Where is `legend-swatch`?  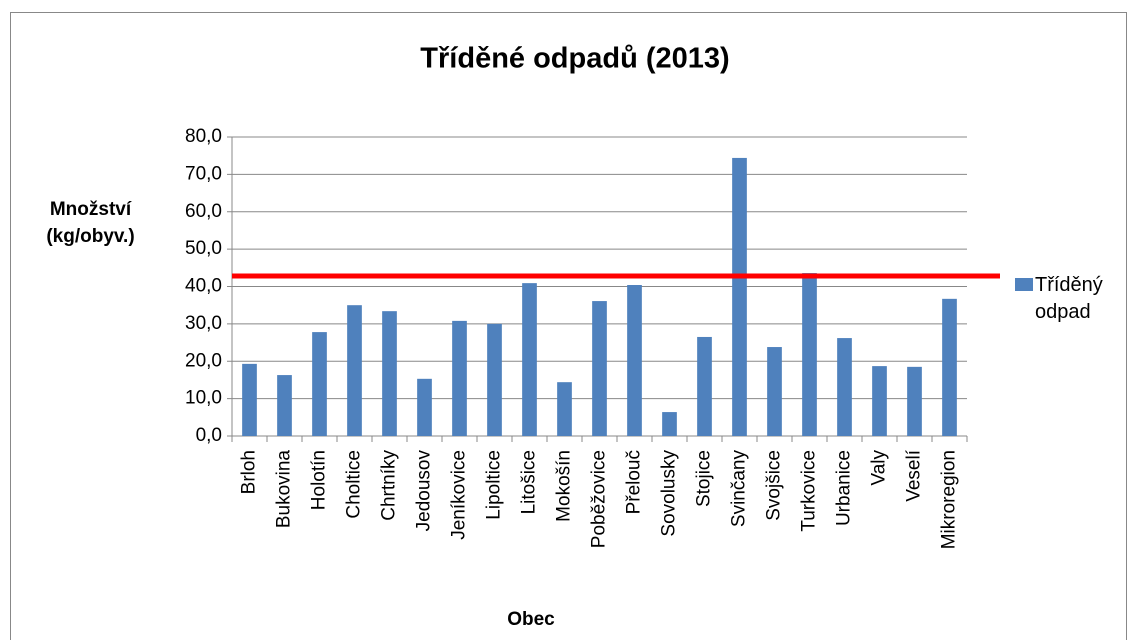 legend-swatch is located at coordinates (1024, 284).